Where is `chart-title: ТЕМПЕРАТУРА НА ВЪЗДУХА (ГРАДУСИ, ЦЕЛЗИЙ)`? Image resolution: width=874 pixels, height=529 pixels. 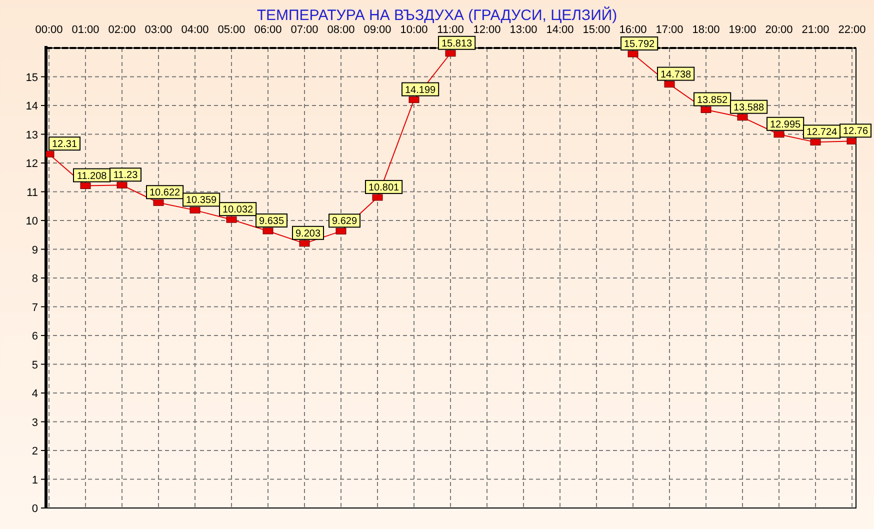
chart-title: ТЕМПЕРАТУРА НА ВЪЗДУХА (ГРАДУСИ, ЦЕЛЗИЙ) is located at coordinates (437, 15).